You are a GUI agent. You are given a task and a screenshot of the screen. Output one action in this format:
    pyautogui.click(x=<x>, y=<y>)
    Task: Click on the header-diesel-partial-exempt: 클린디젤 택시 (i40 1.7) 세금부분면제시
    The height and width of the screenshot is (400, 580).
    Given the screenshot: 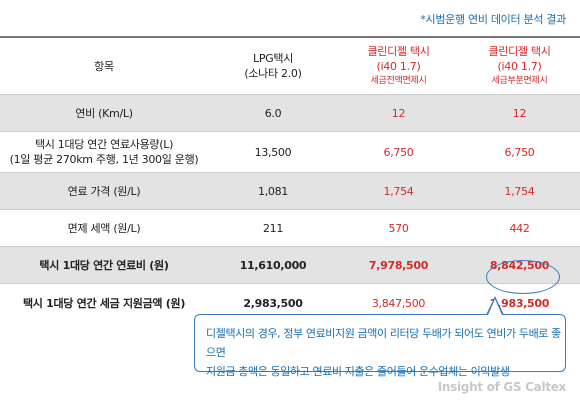 What is the action you would take?
    pyautogui.click(x=519, y=65)
    